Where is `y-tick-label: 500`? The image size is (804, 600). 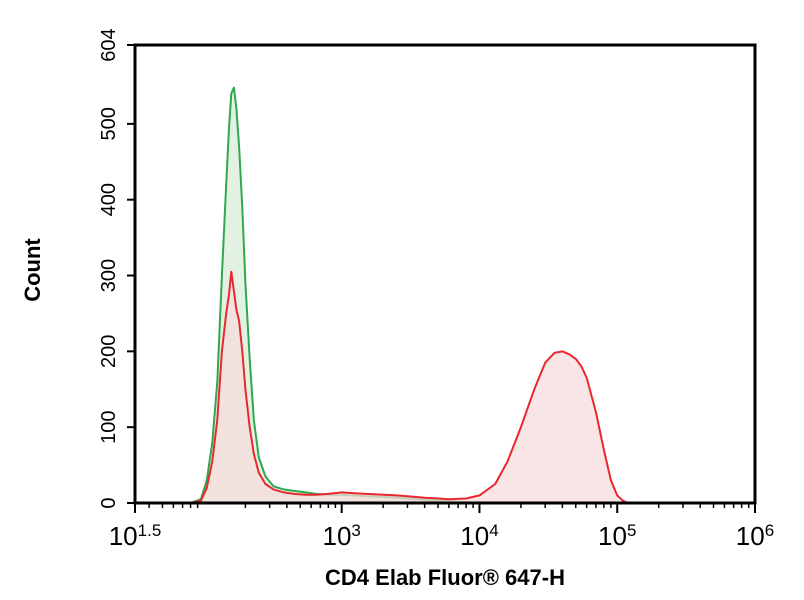 y-tick-label: 500 is located at coordinates (109, 123).